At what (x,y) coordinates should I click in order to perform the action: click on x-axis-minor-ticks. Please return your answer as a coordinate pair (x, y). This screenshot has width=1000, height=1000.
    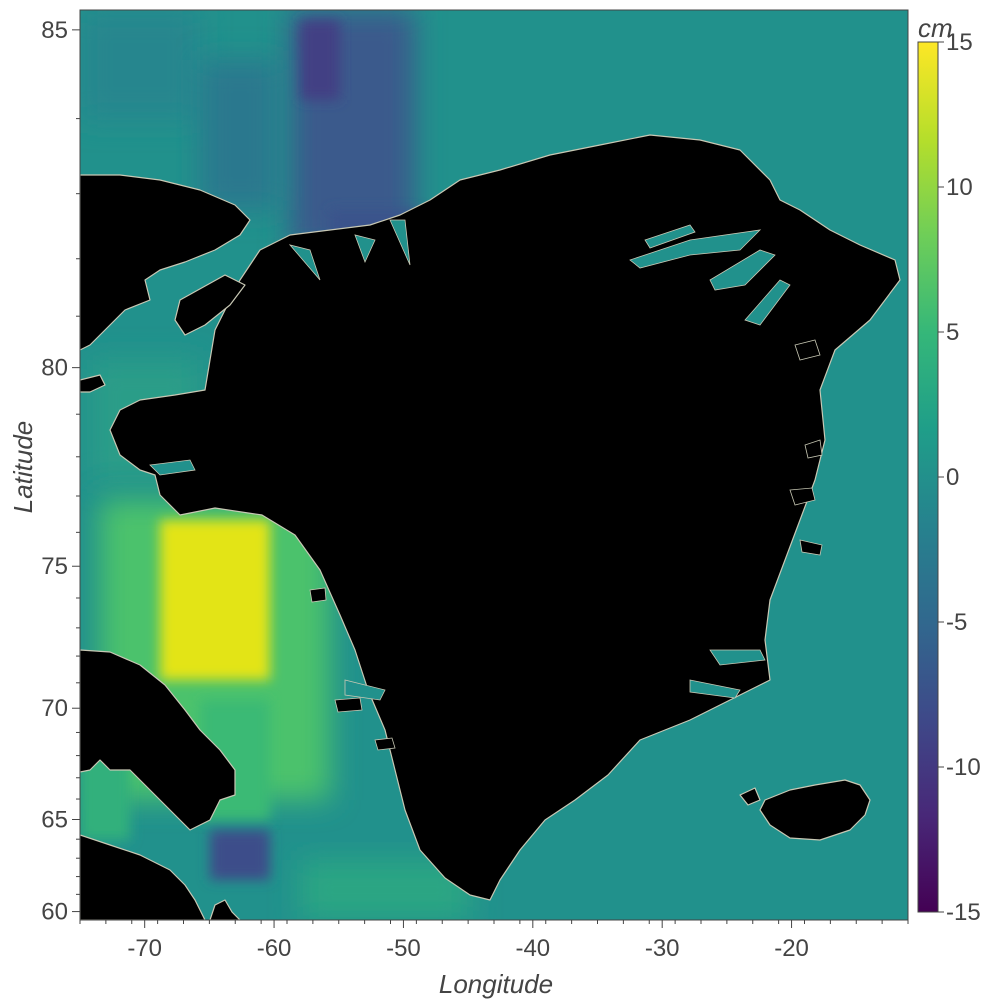
    Looking at the image, I should click on (494, 922).